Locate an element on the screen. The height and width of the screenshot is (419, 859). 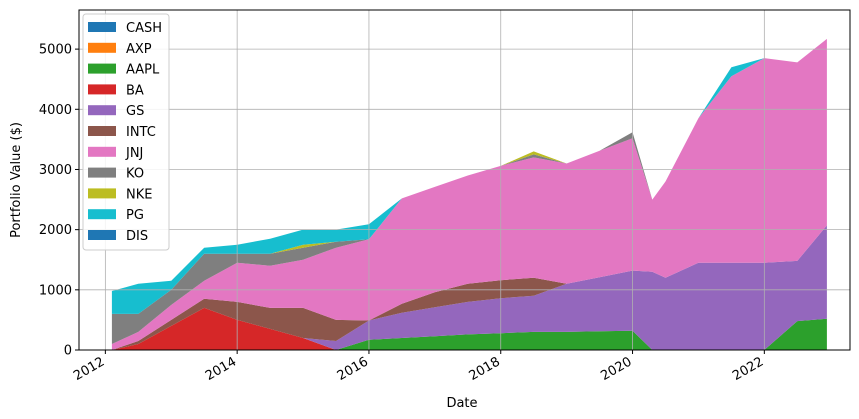
legend-label: AAPL is located at coordinates (143, 70).